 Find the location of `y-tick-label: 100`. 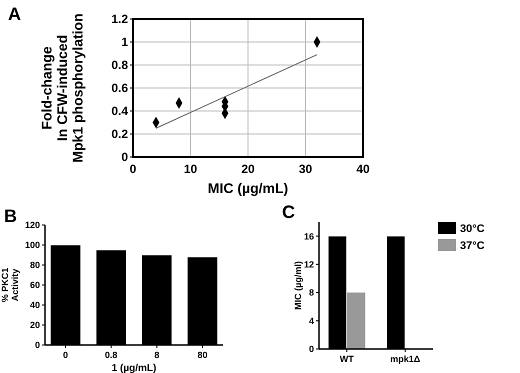

y-tick-label: 100 is located at coordinates (32, 245).